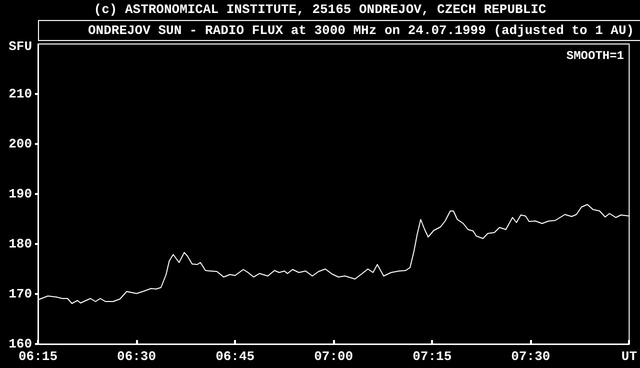 This screenshot has width=640, height=368. I want to click on y-tick-label: 170, so click(20, 294).